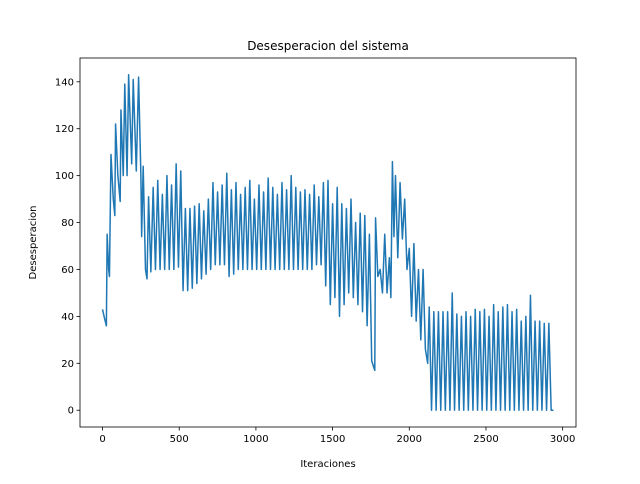 Image resolution: width=640 pixels, height=484 pixels. I want to click on x-tick-label: 2000, so click(409, 439).